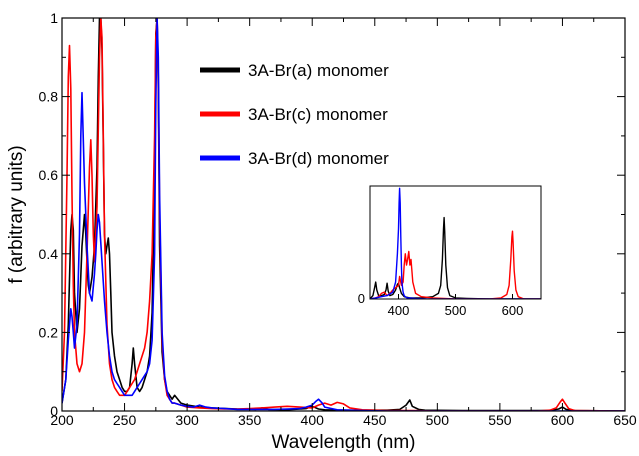 The height and width of the screenshot is (456, 639). I want to click on x-tick-label: 350, so click(250, 420).